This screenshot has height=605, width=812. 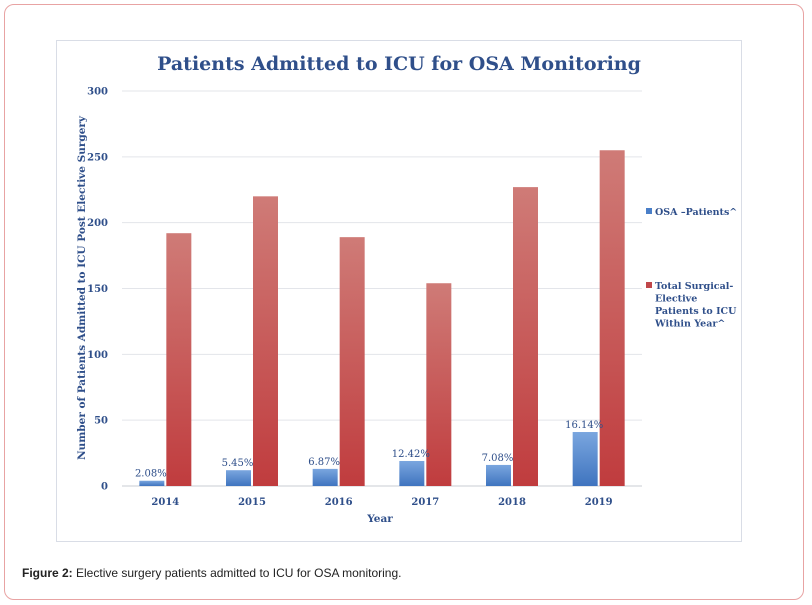 What do you see at coordinates (599, 502) in the screenshot?
I see `x-tick-label: 2019` at bounding box center [599, 502].